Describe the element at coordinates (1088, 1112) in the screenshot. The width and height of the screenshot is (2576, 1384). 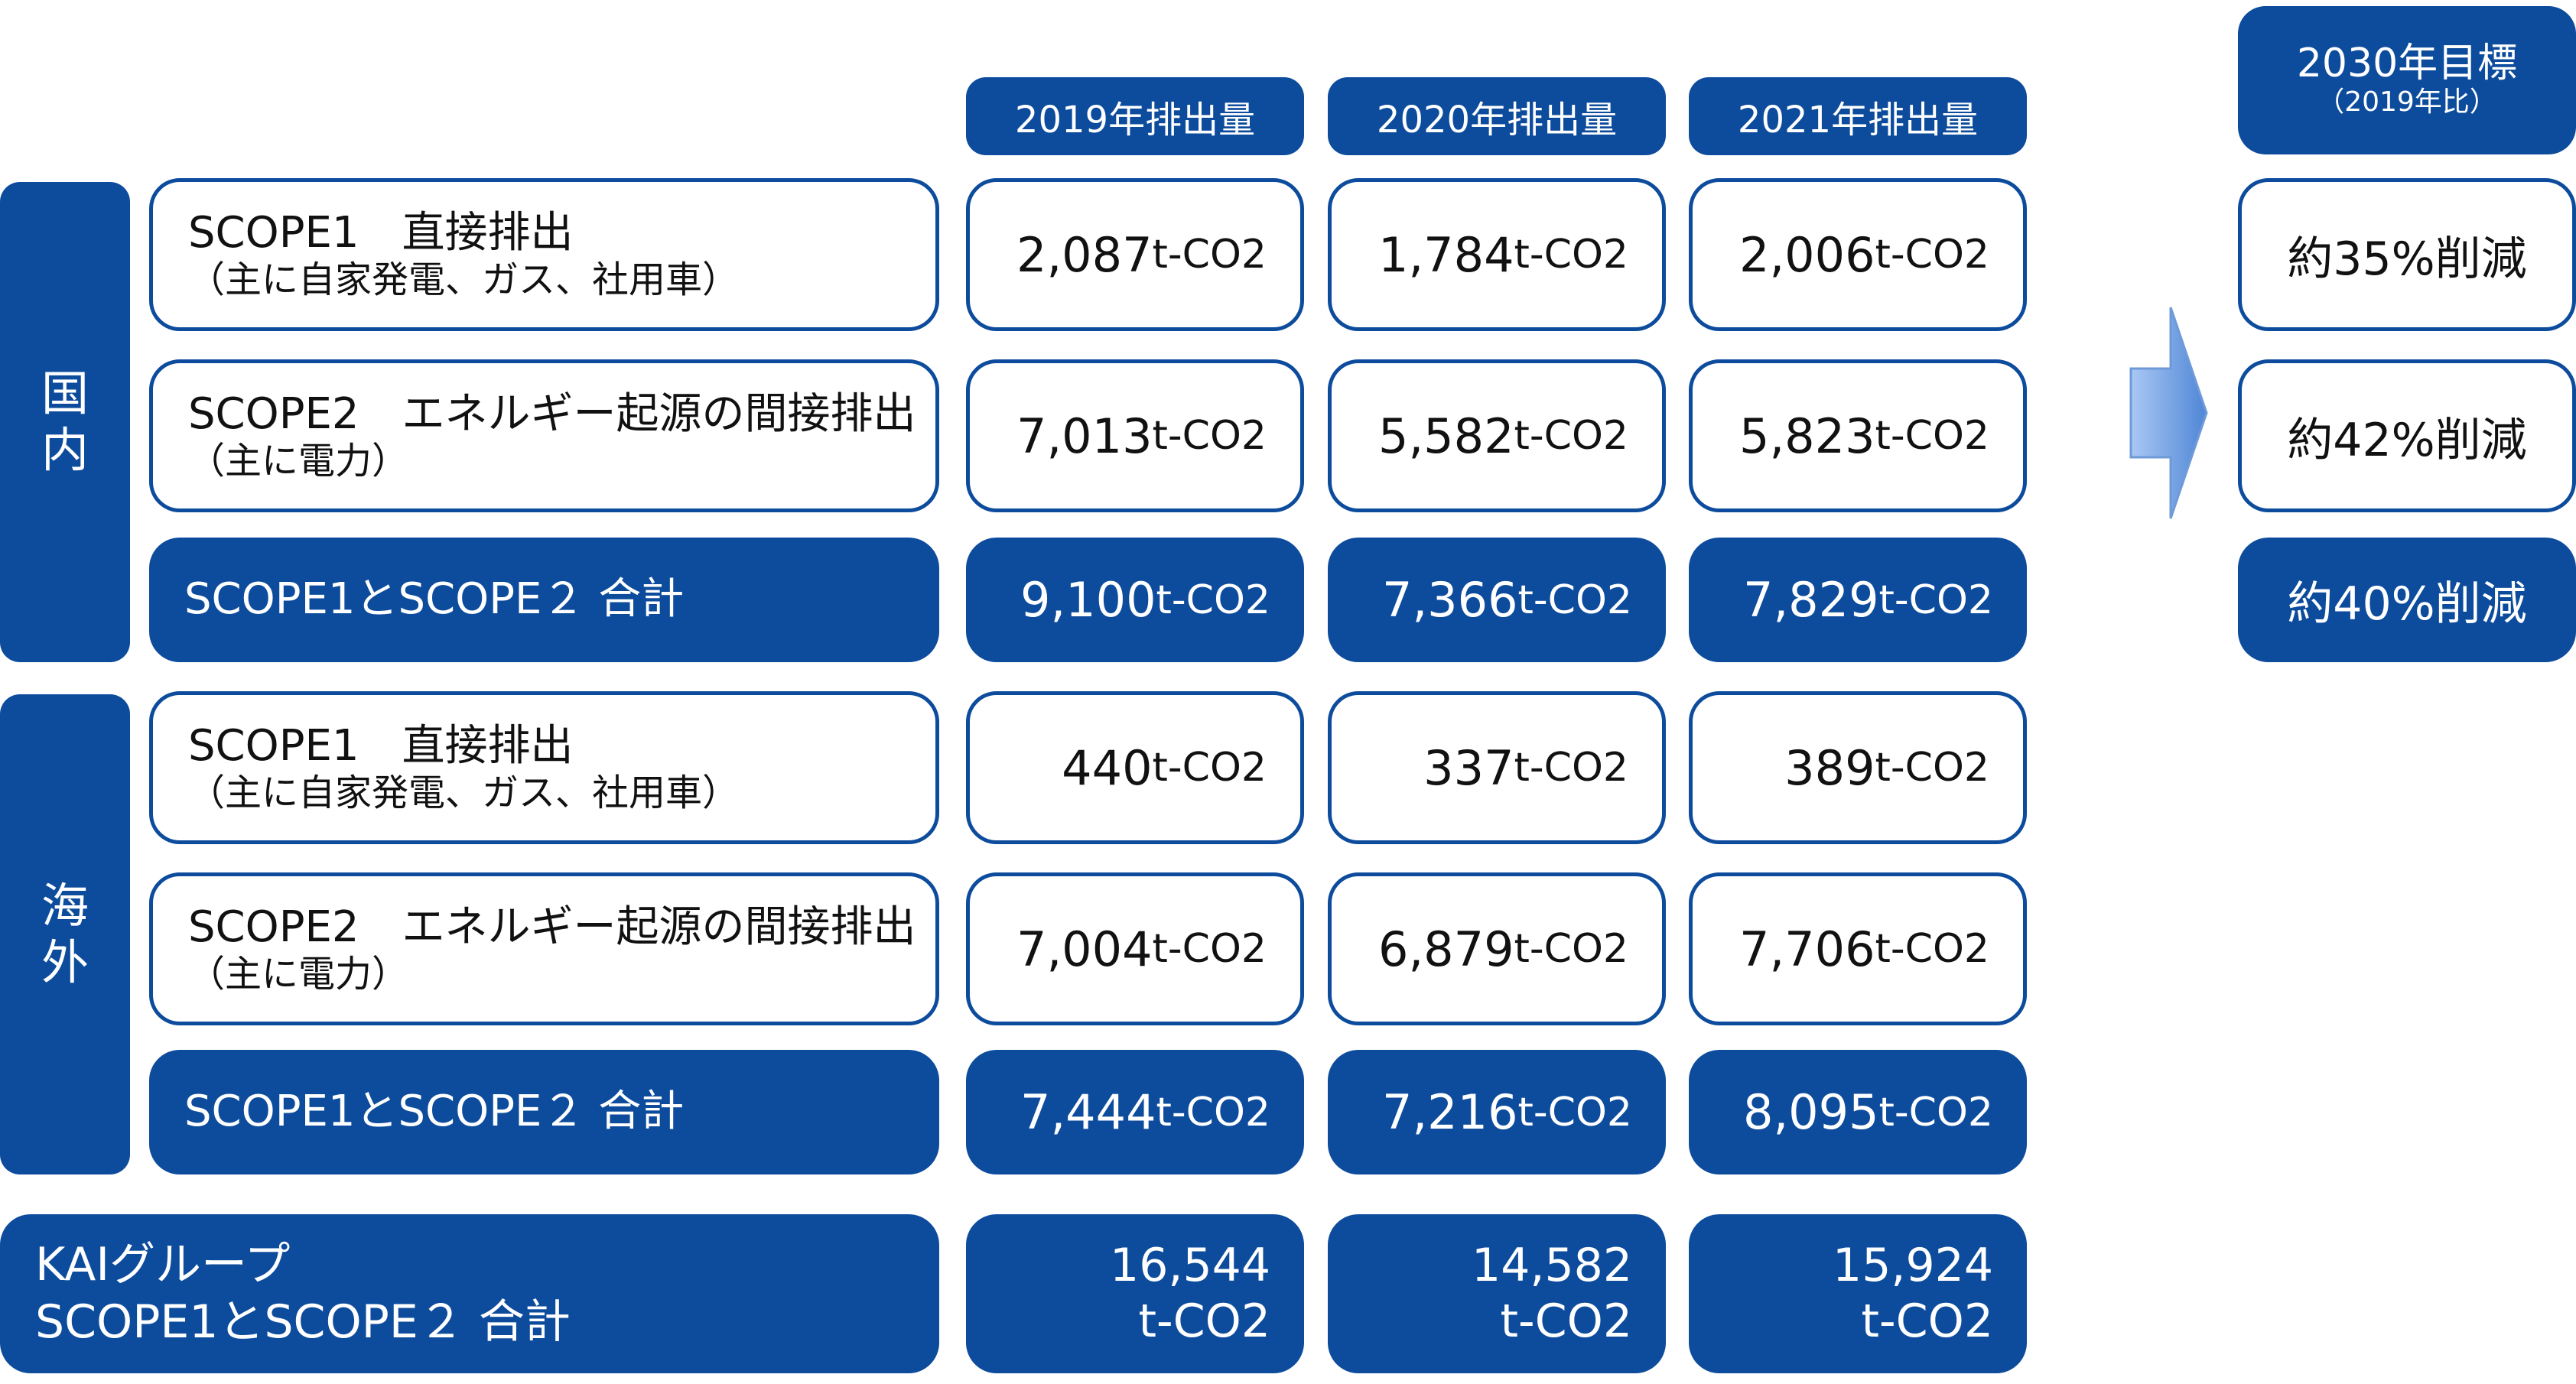
I see `value-number: 7,444` at that location.